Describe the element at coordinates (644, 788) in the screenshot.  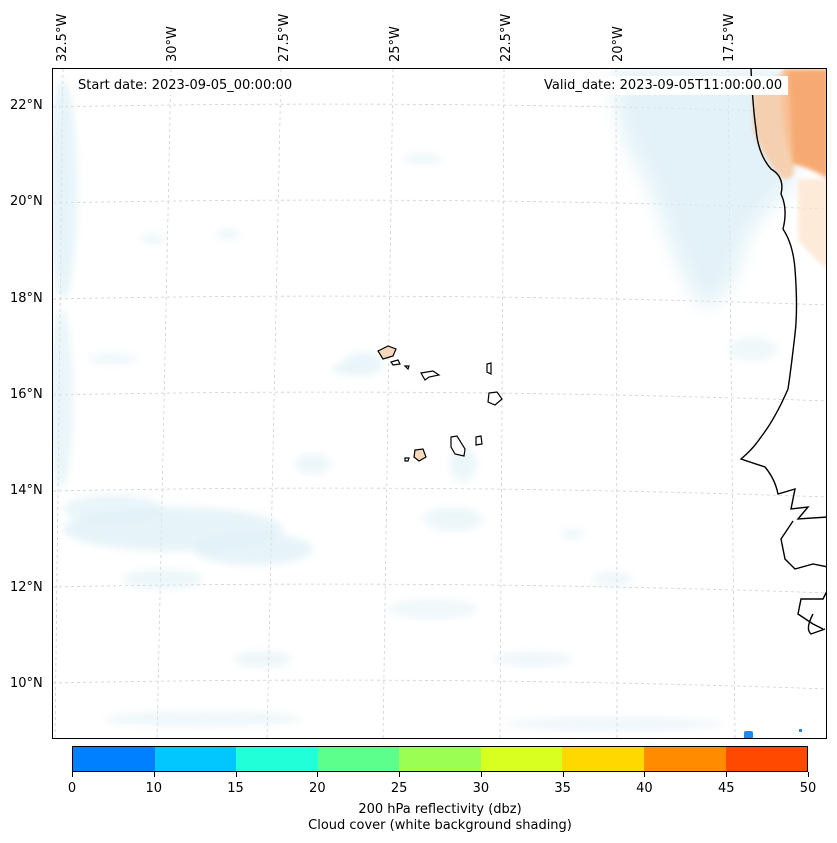
I see `colorbar-tick-label: 40` at that location.